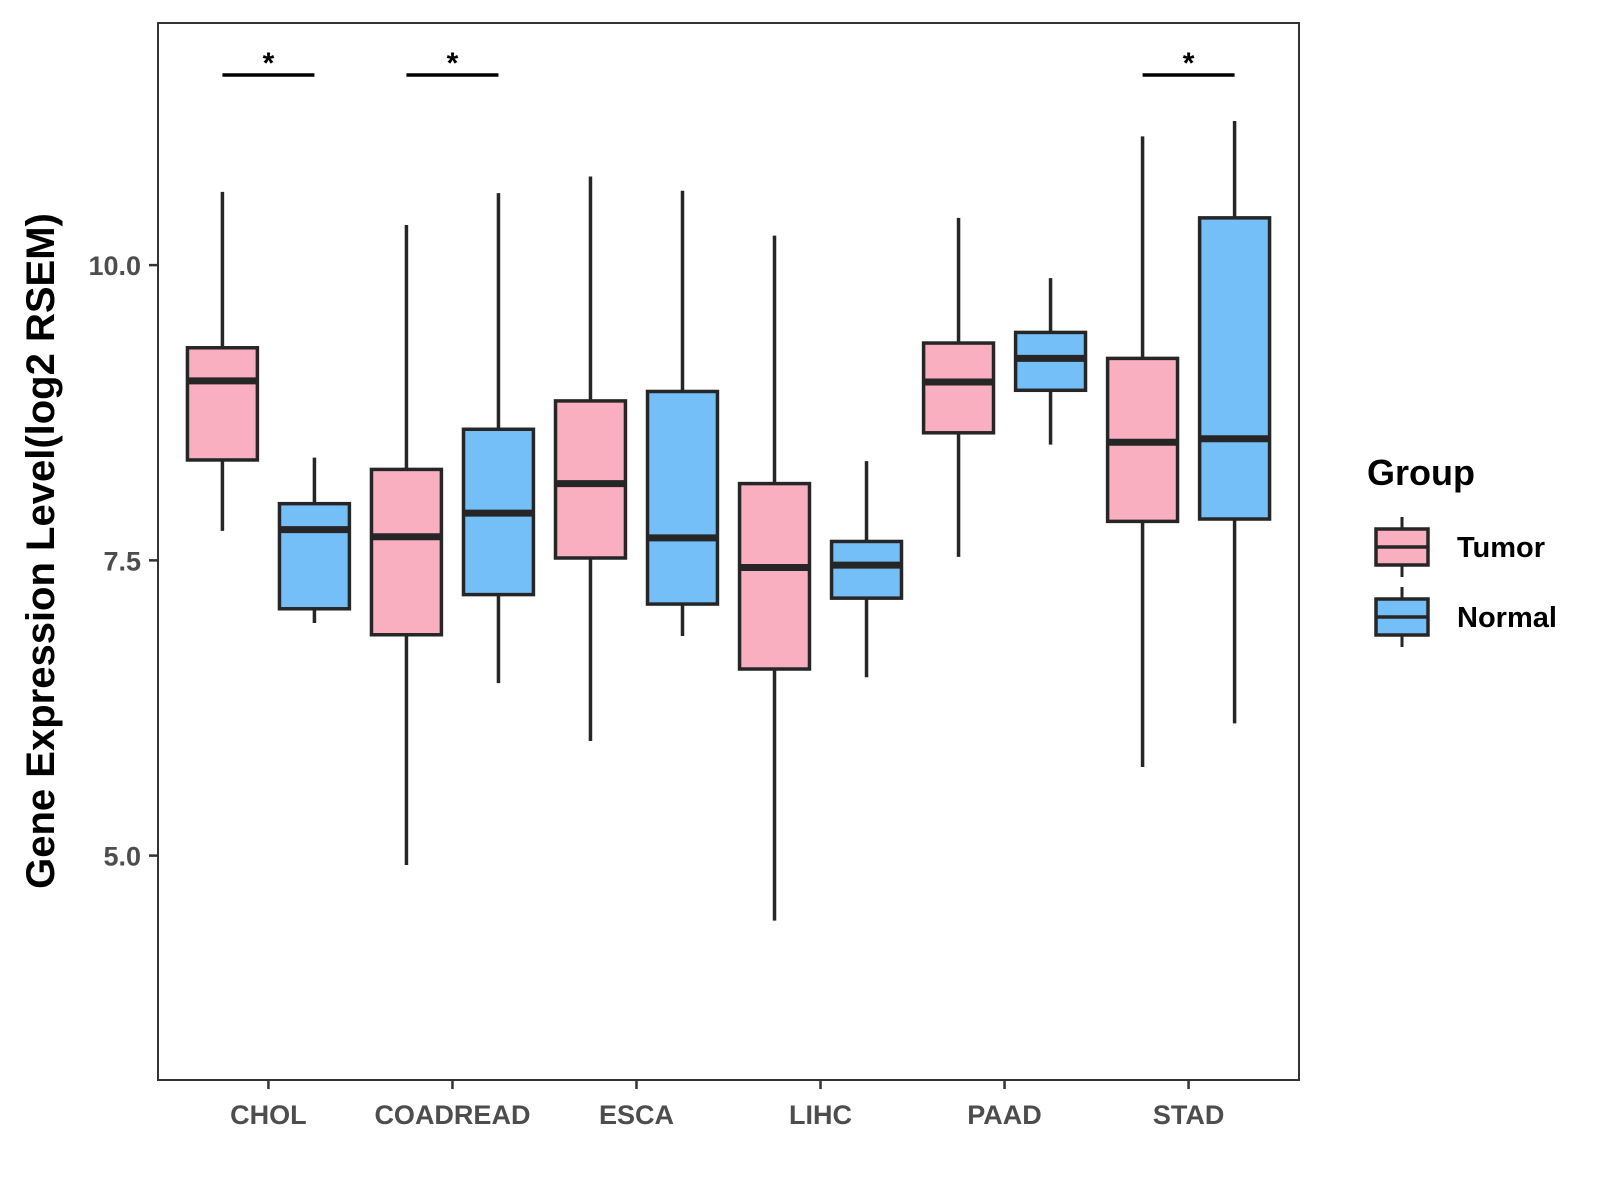  I want to click on box-coadread-tumor, so click(406, 545).